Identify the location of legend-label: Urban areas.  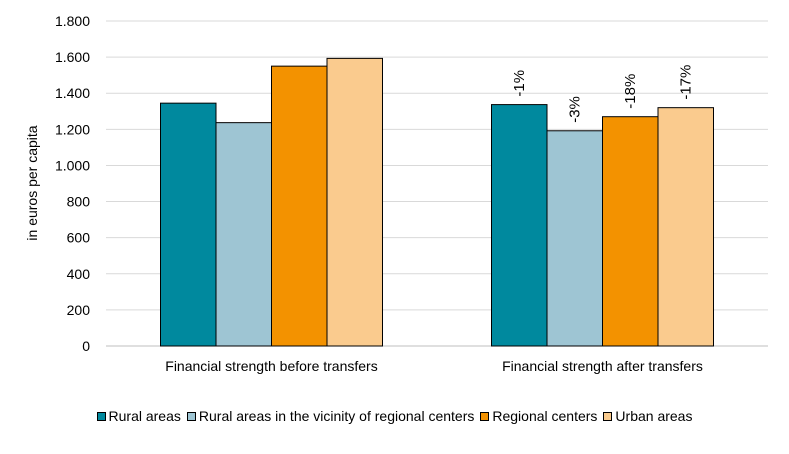
(654, 416).